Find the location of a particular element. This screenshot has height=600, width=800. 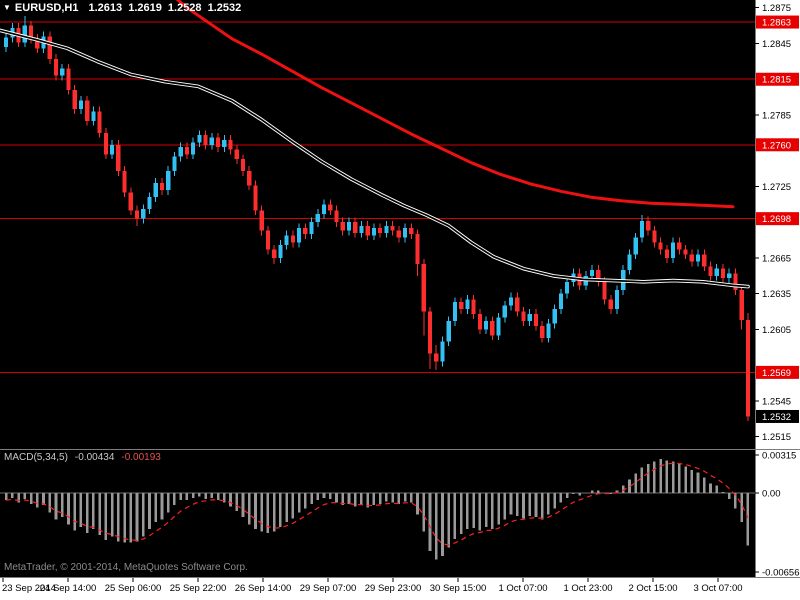

current-price-label is located at coordinates (777, 416).